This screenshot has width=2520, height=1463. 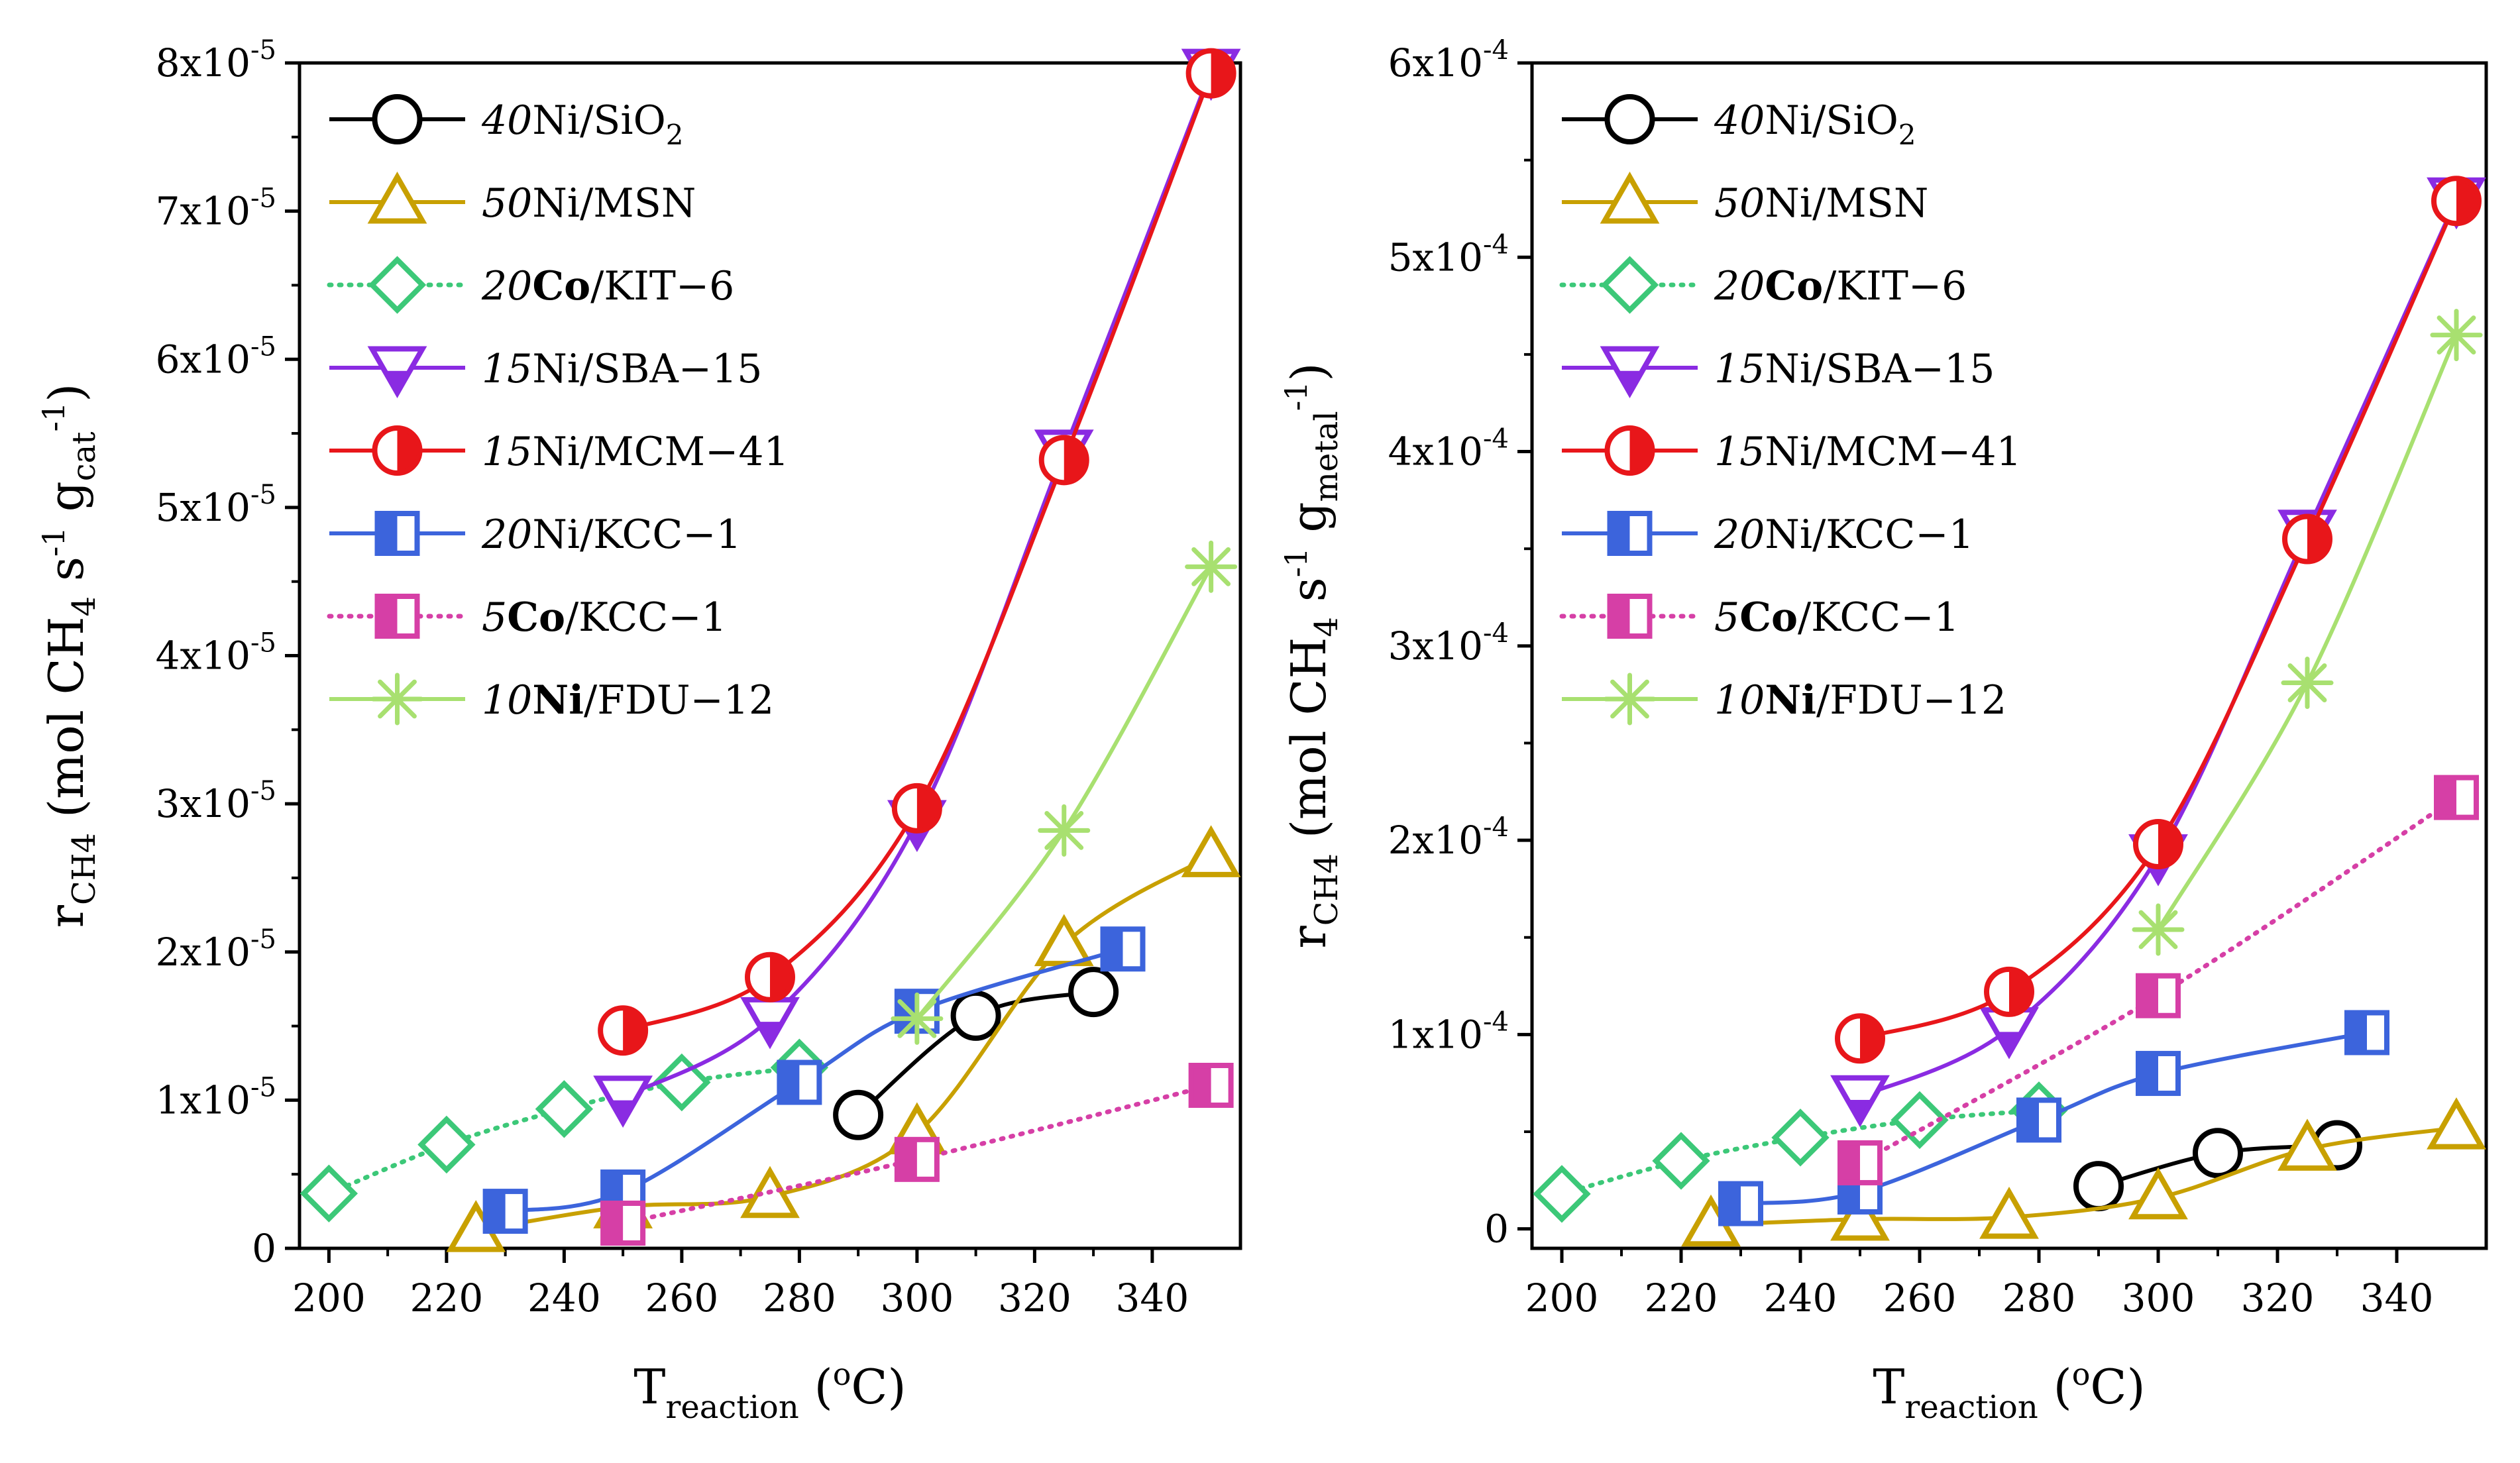 I want to click on legend-label: 50Ni/MSN, so click(x=589, y=203).